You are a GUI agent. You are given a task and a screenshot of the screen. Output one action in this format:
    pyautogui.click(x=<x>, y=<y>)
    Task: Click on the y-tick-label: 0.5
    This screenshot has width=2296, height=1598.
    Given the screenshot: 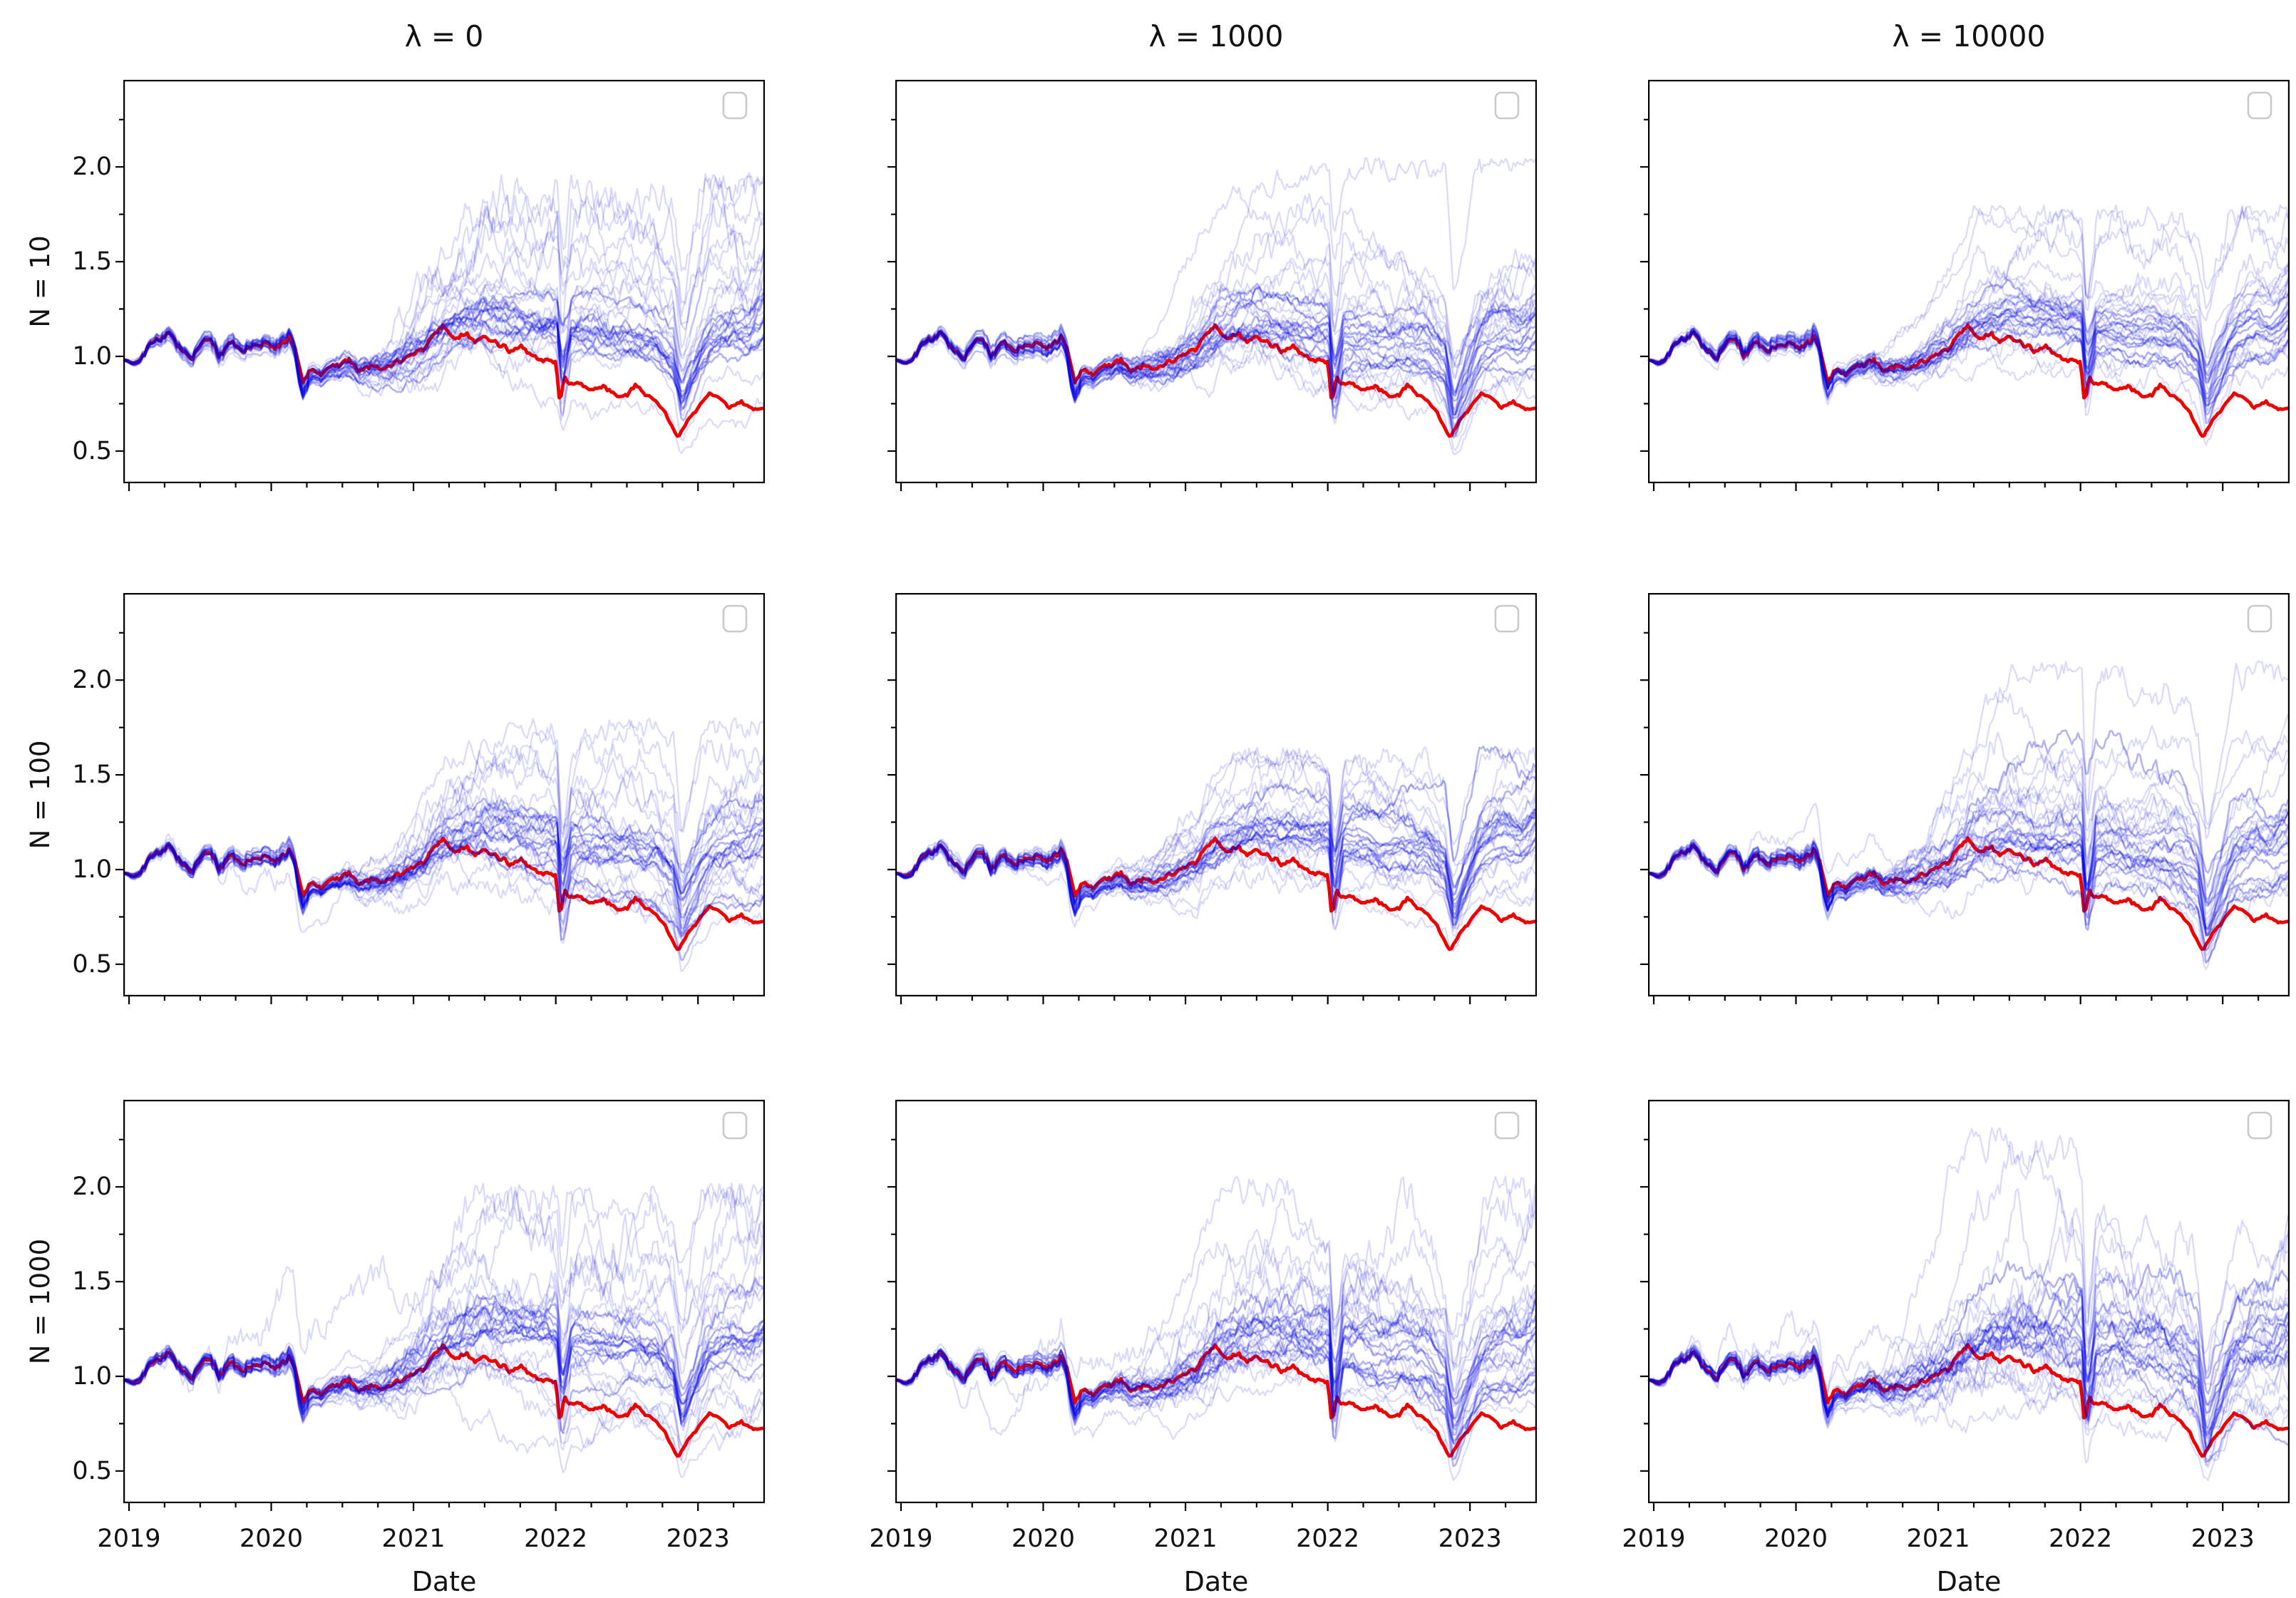 What is the action you would take?
    pyautogui.click(x=92, y=964)
    